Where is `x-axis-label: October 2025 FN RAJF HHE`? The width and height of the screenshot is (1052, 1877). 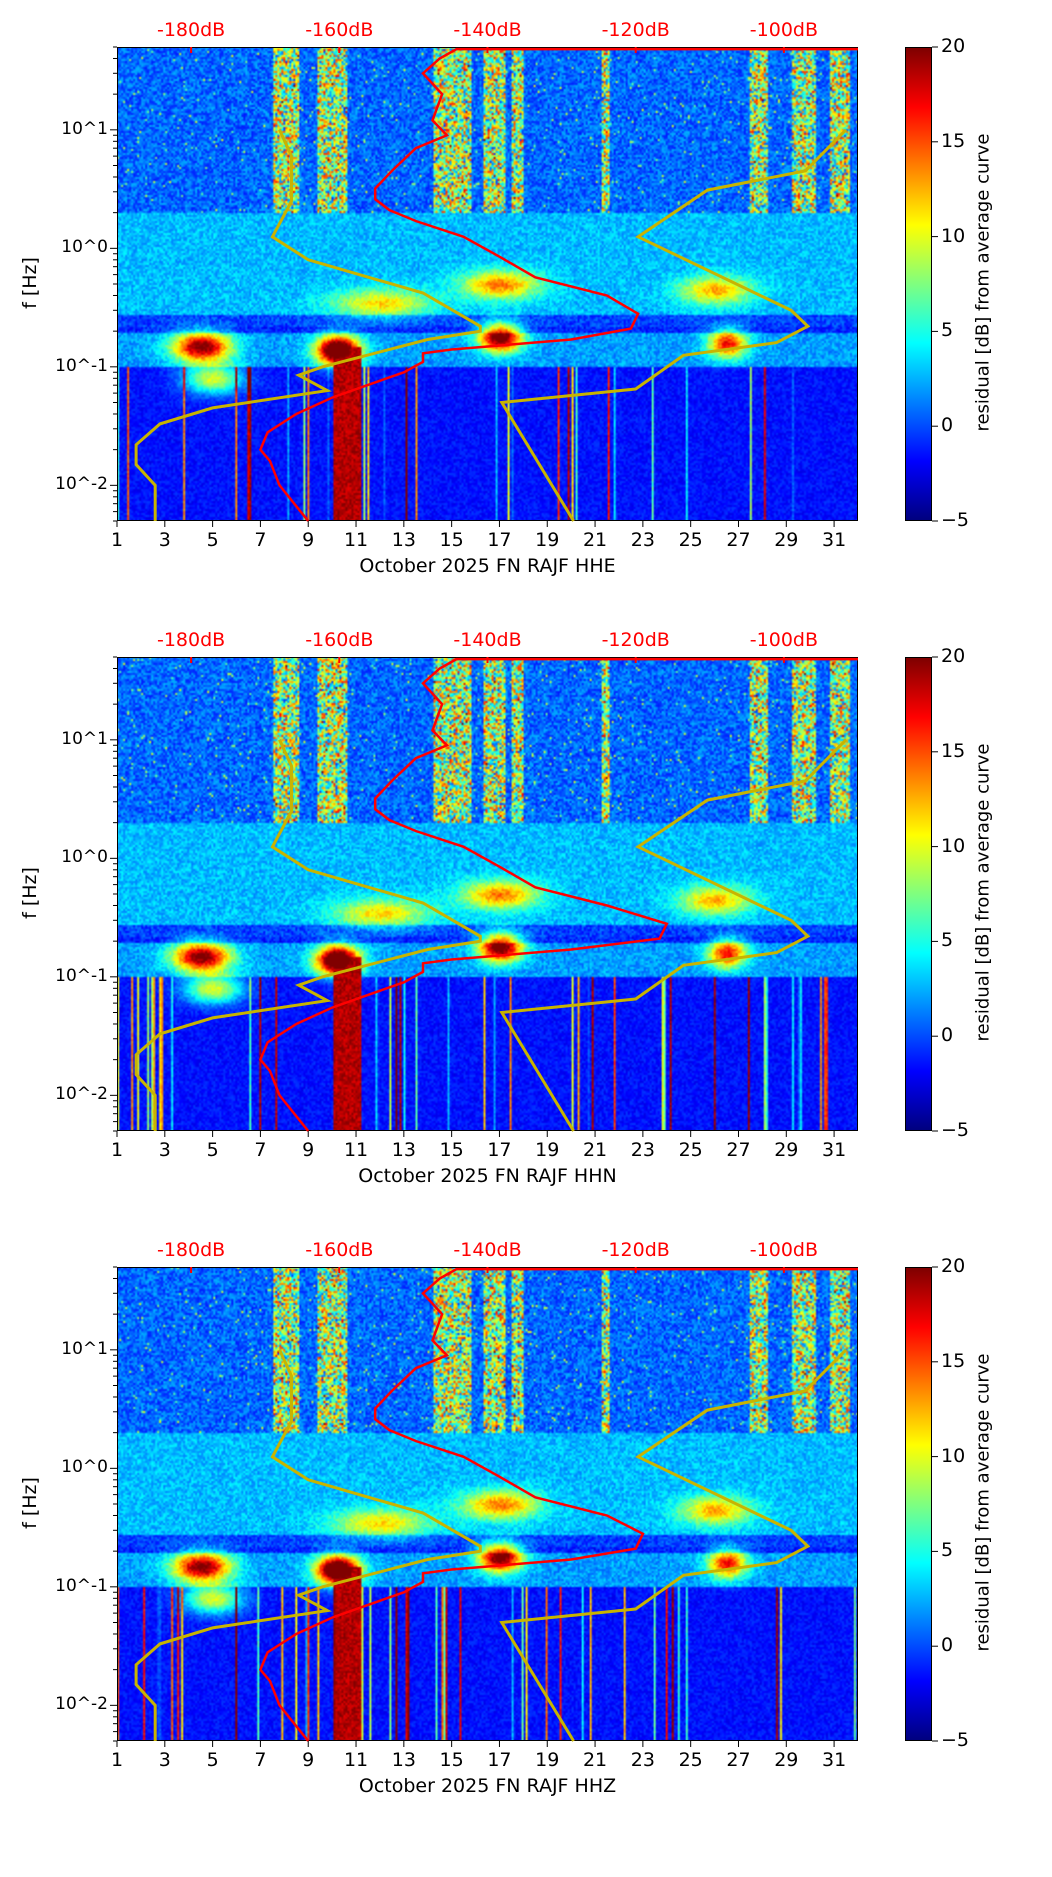 x-axis-label: October 2025 FN RAJF HHE is located at coordinates (487, 566).